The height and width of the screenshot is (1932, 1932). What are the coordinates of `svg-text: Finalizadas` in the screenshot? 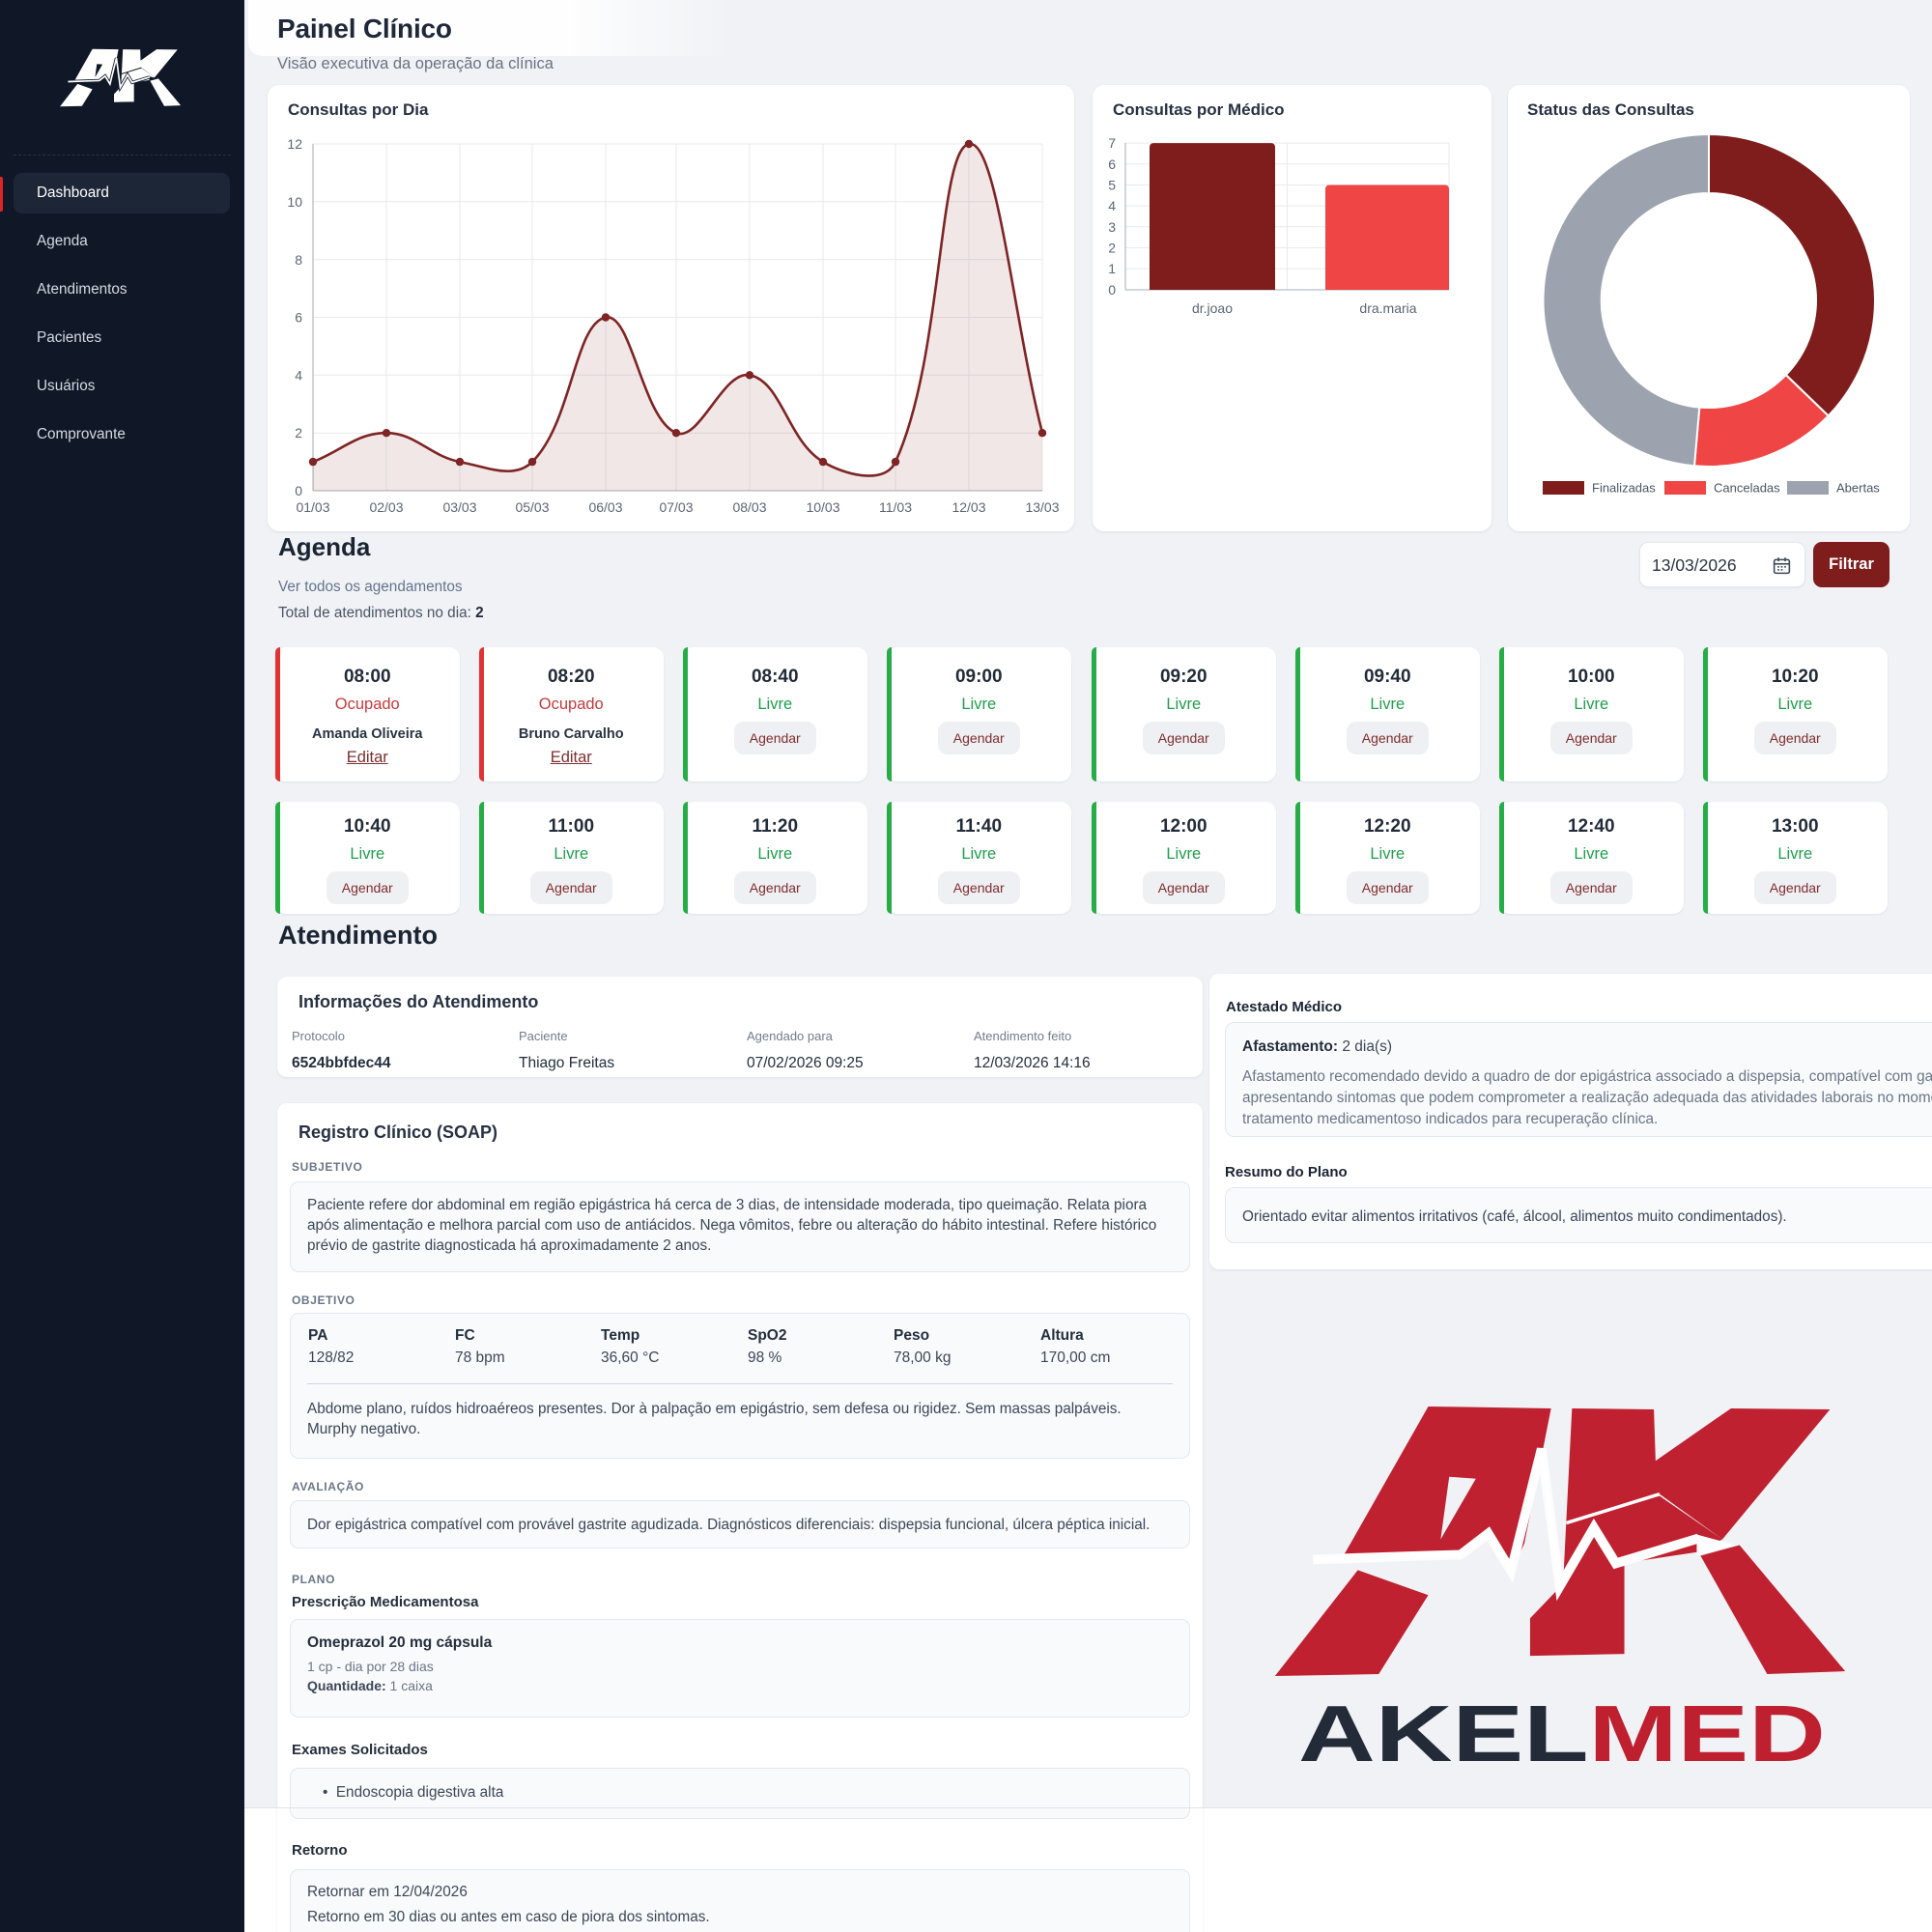 It's located at (1624, 488).